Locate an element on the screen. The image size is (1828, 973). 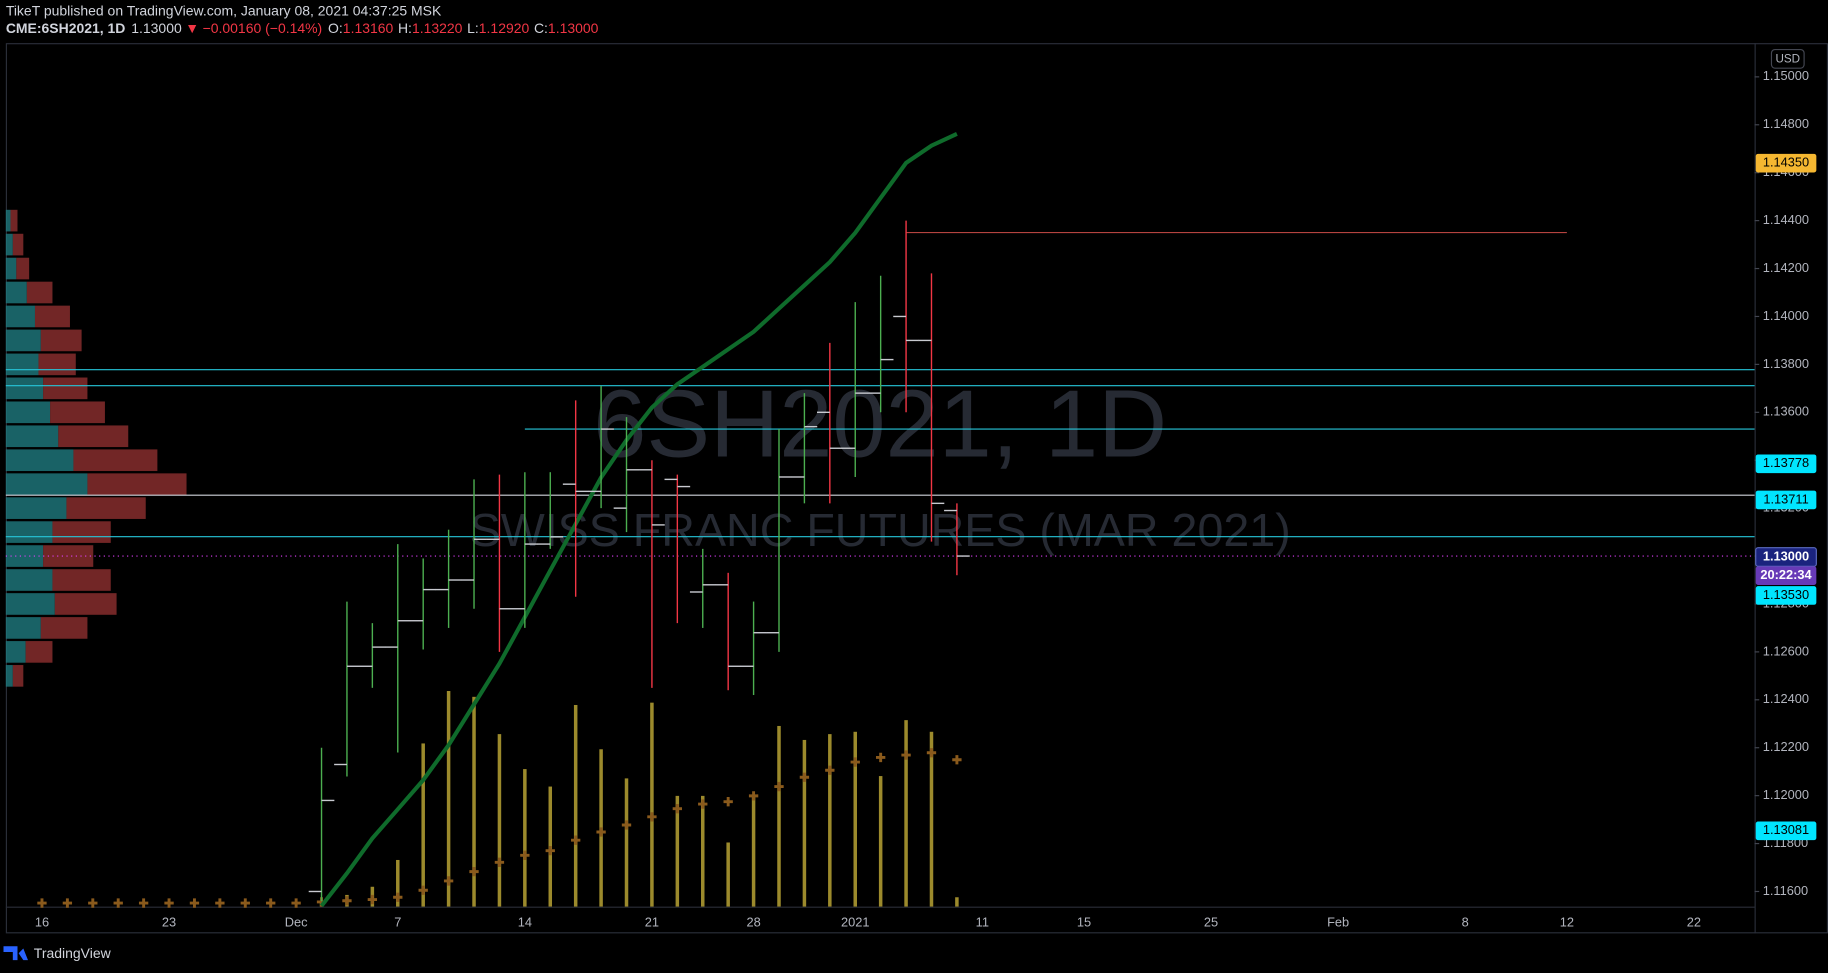
y-tick-label: 1.12600 is located at coordinates (1786, 650).